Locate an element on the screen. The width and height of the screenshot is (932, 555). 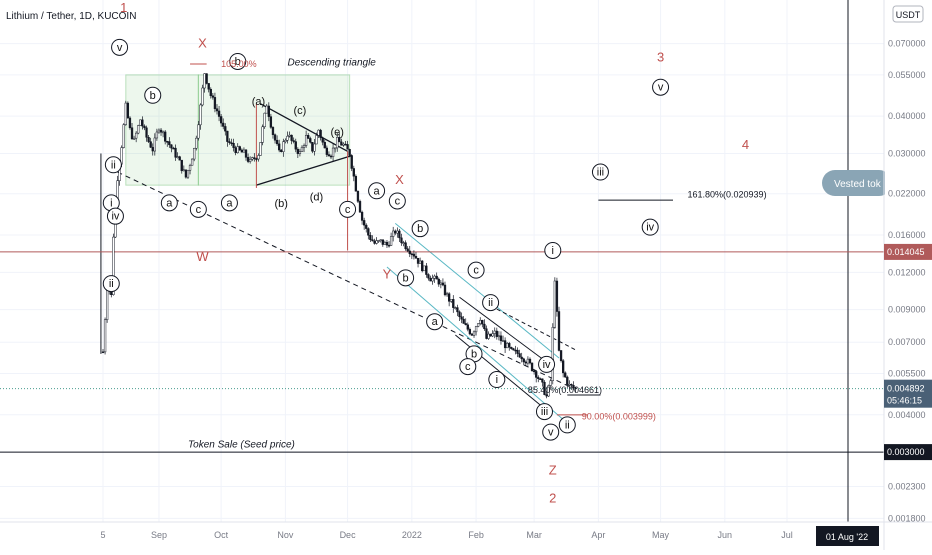
price-tick-label: 0.005500 is located at coordinates (907, 373).